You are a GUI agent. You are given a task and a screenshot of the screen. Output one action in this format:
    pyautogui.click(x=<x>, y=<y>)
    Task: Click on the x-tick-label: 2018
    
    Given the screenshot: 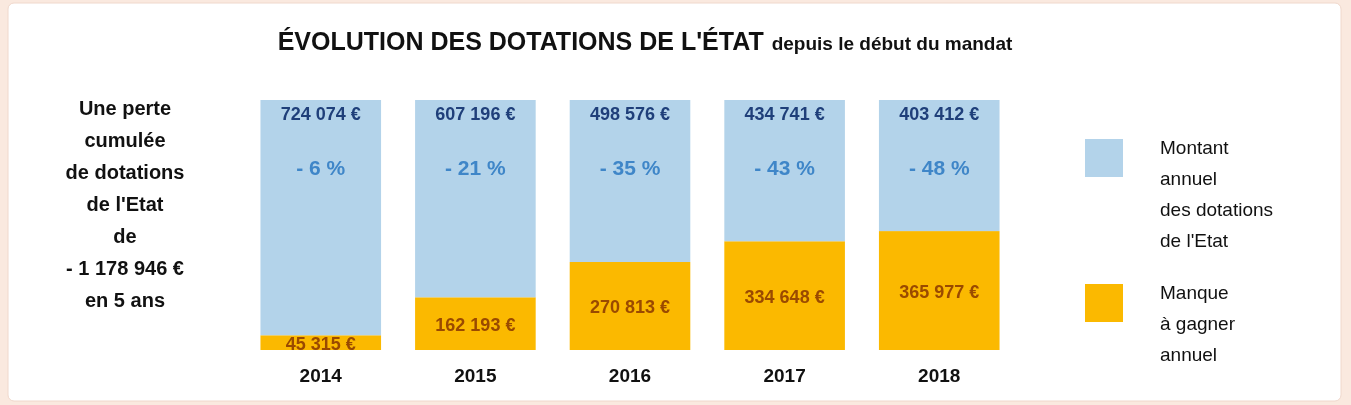 What is the action you would take?
    pyautogui.click(x=939, y=375)
    